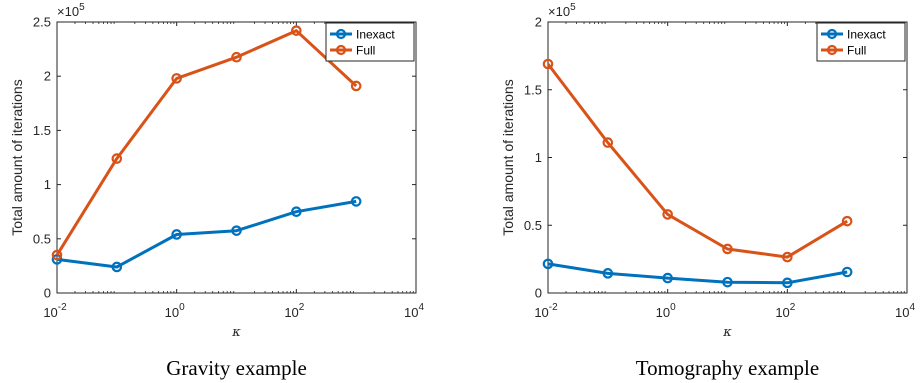 The height and width of the screenshot is (383, 921). I want to click on chart-caption: Gravity example, so click(236, 368).